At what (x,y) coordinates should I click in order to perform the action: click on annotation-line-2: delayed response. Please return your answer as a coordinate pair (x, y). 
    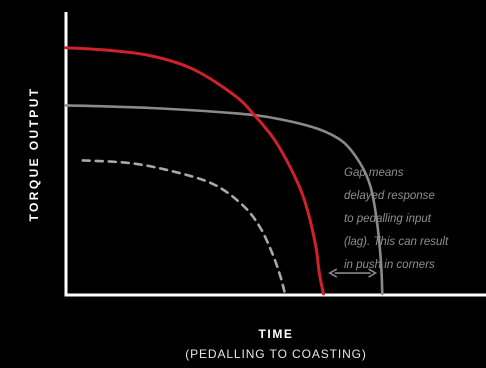
    Looking at the image, I should click on (389, 196).